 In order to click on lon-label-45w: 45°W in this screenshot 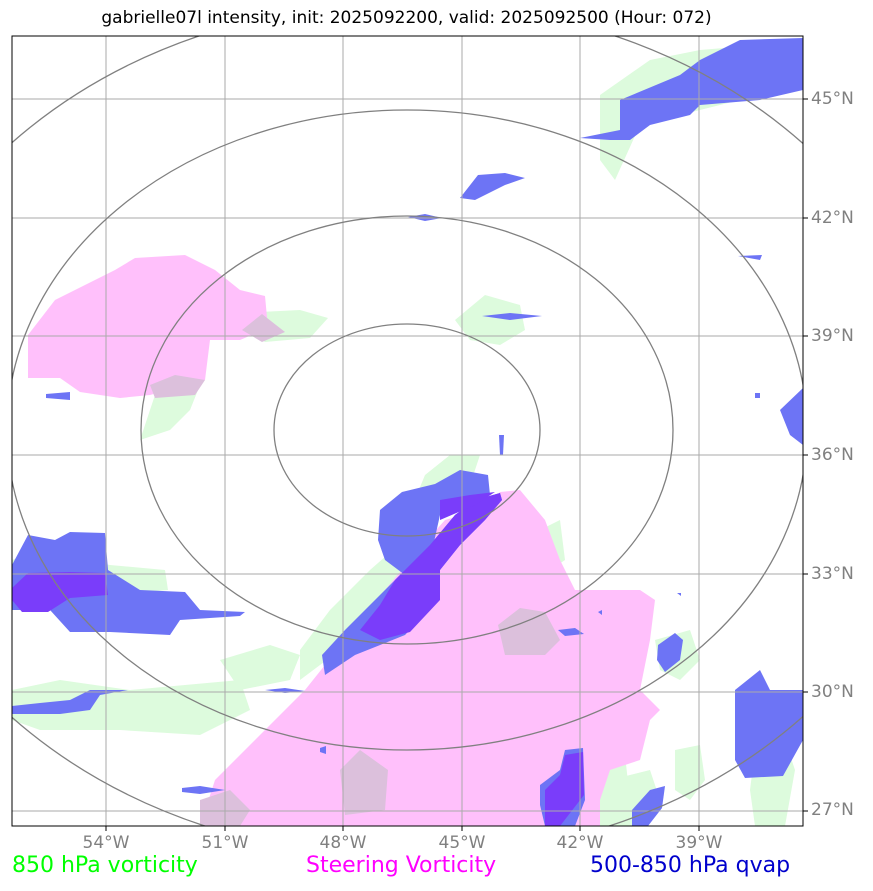, I will do `click(462, 843)`.